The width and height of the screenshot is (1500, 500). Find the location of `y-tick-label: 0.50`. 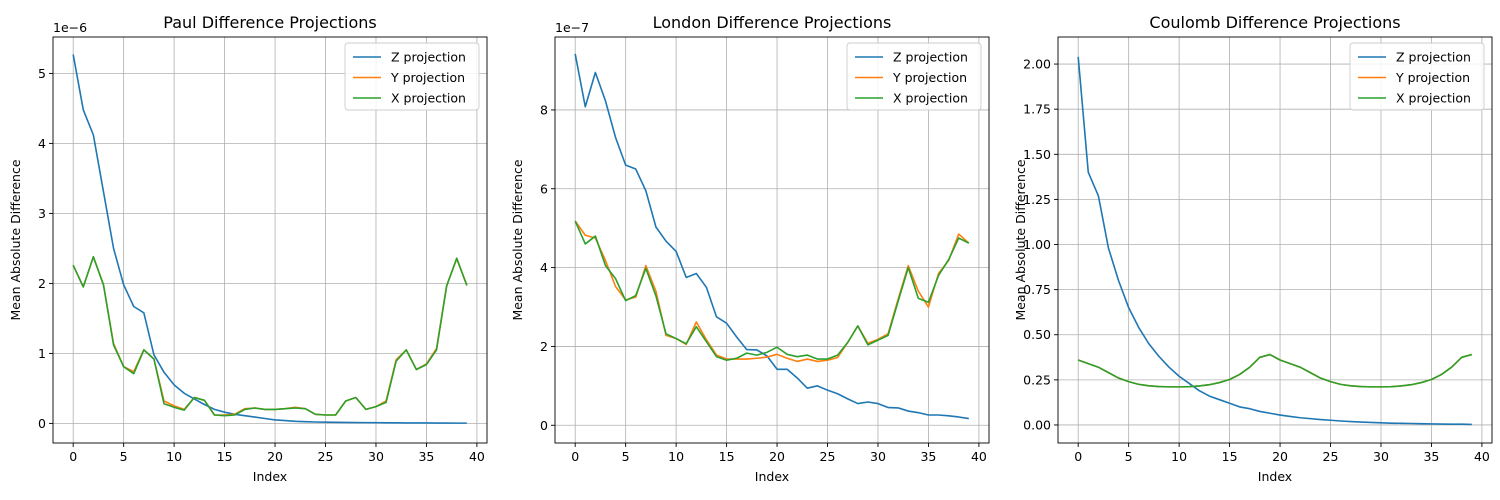

y-tick-label: 0.50 is located at coordinates (1037, 334).